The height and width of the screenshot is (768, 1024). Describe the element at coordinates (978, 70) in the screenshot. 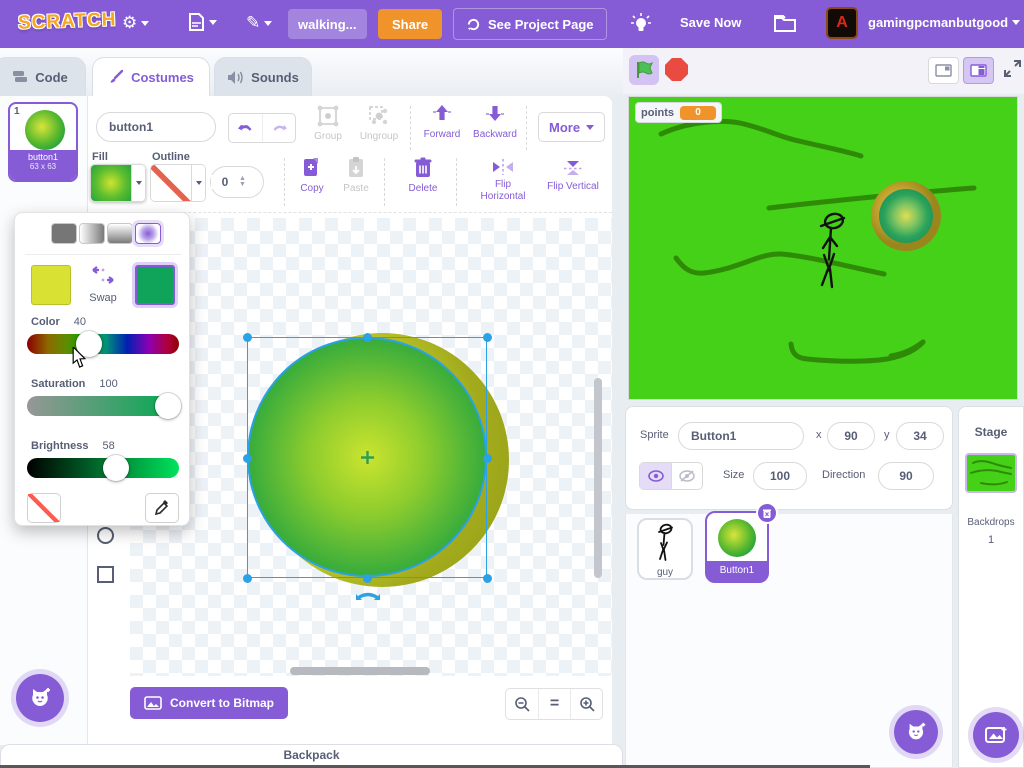

I see `large-stage-button` at that location.